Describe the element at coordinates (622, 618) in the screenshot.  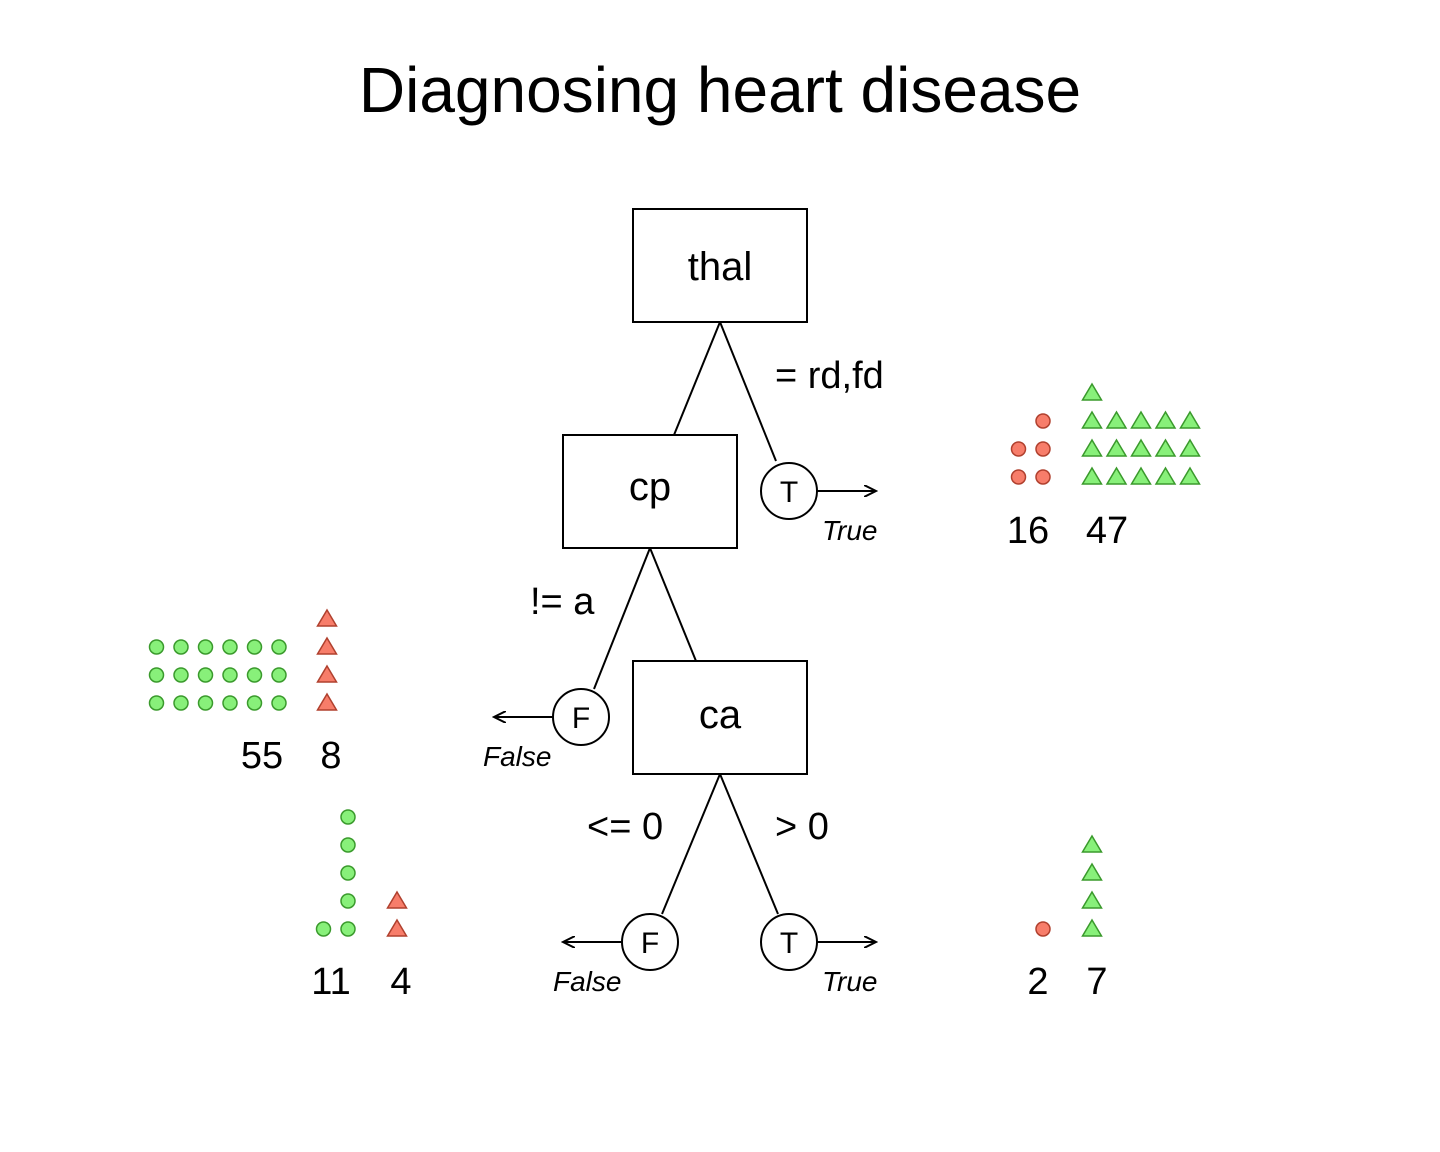
I see `edge-cp-to-false-leaf` at that location.